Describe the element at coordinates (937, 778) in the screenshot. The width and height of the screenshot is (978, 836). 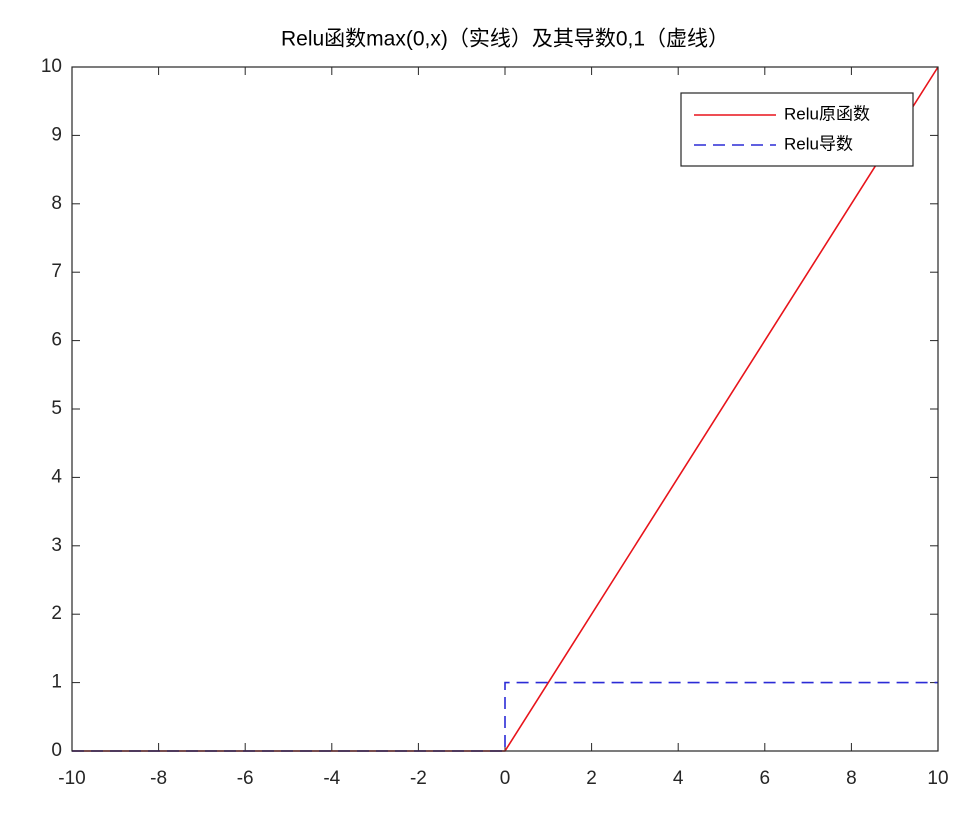
I see `x-tick-label: 10` at that location.